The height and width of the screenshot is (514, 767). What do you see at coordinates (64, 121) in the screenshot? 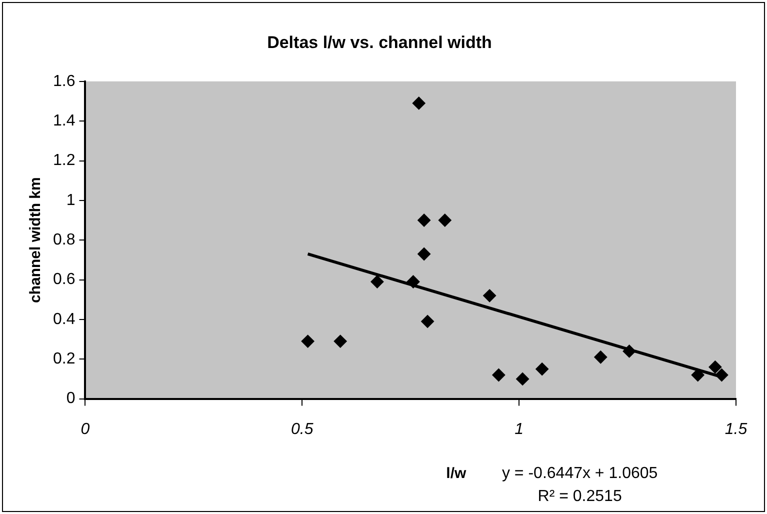
I see `y-tick-label: 1.4` at bounding box center [64, 121].